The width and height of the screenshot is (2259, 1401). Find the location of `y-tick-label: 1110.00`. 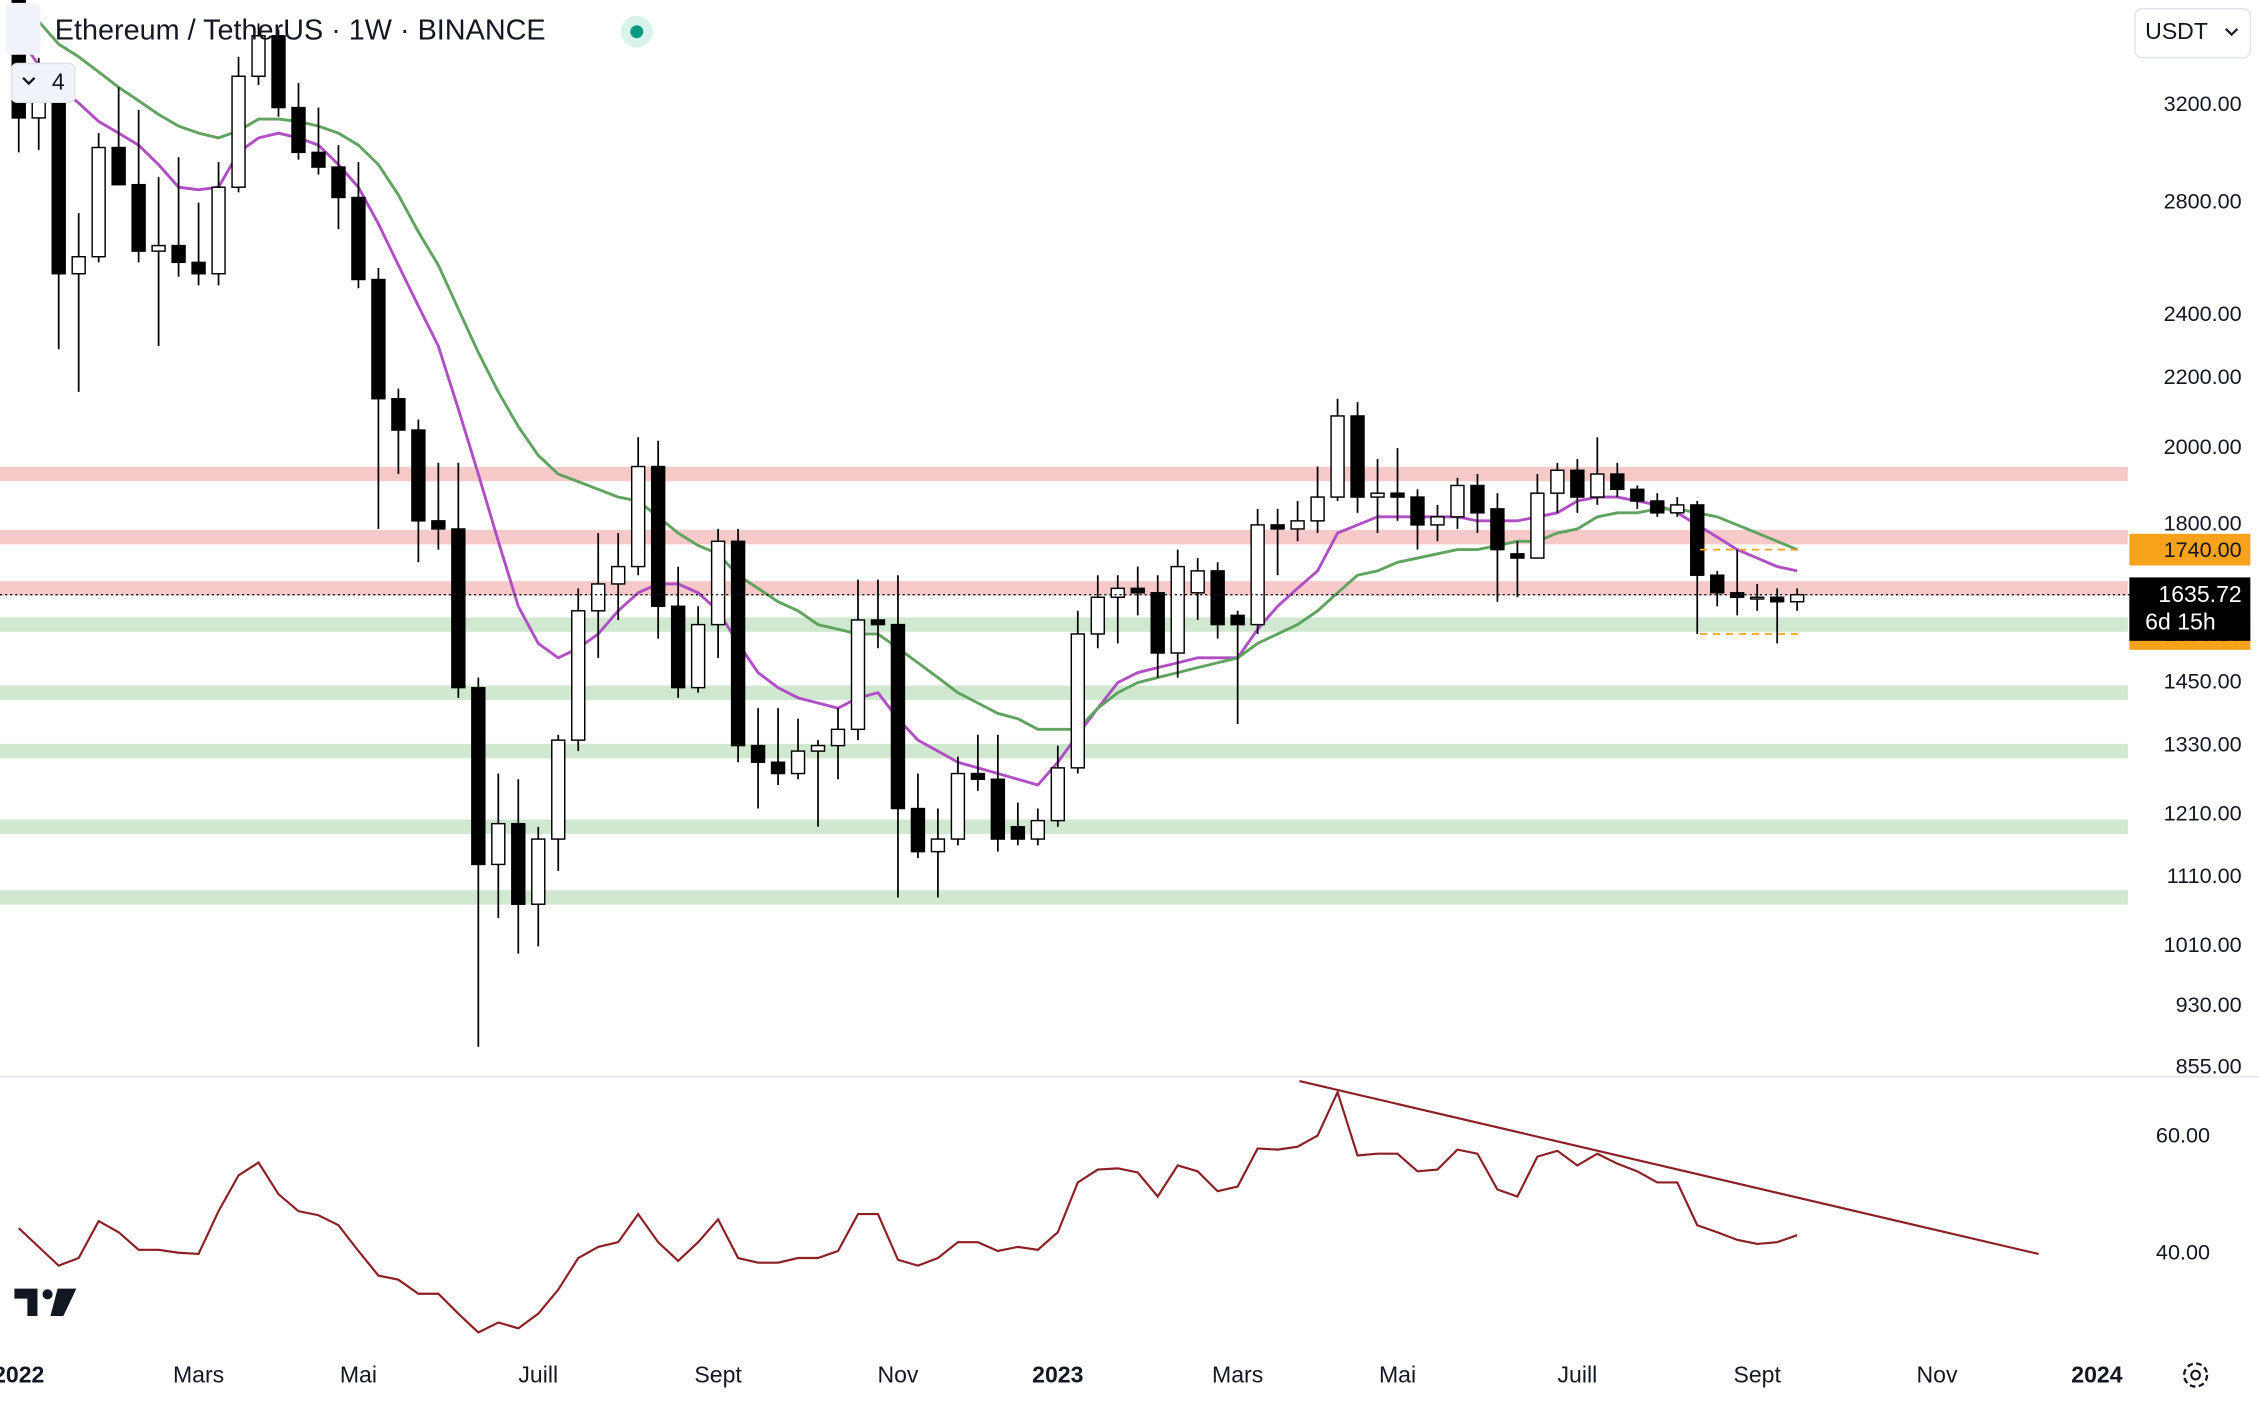

y-tick-label: 1110.00 is located at coordinates (2204, 875).